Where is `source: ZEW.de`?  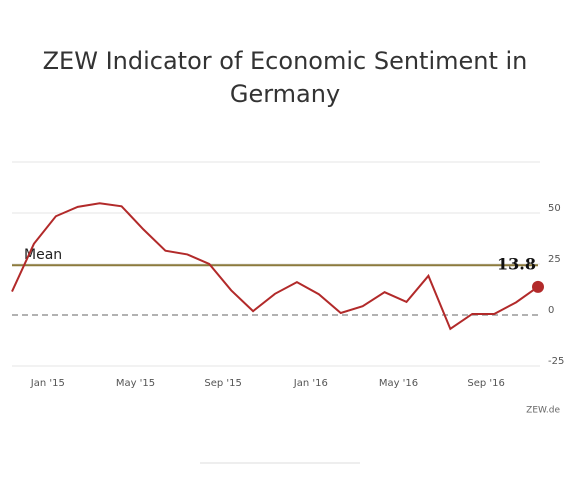 source: ZEW.de is located at coordinates (543, 411).